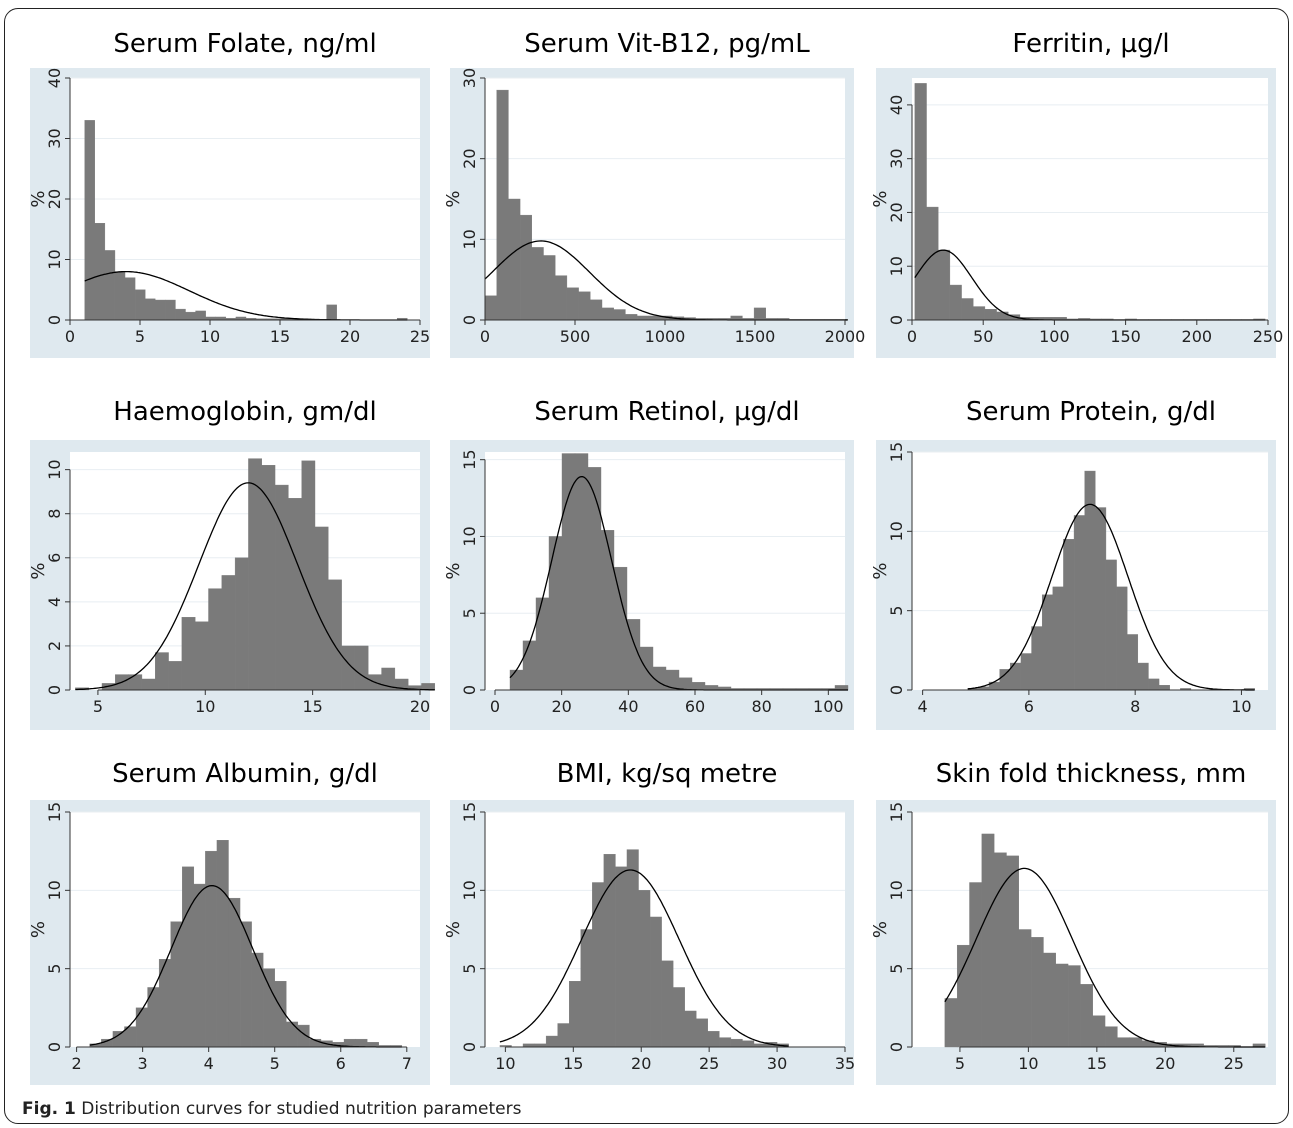 This screenshot has width=1293, height=1128. Describe the element at coordinates (1073, 922) in the screenshot. I see `histogram-panel: 5 10 15 20 25 0 5 10 15% Skin fold thickness, mm` at that location.